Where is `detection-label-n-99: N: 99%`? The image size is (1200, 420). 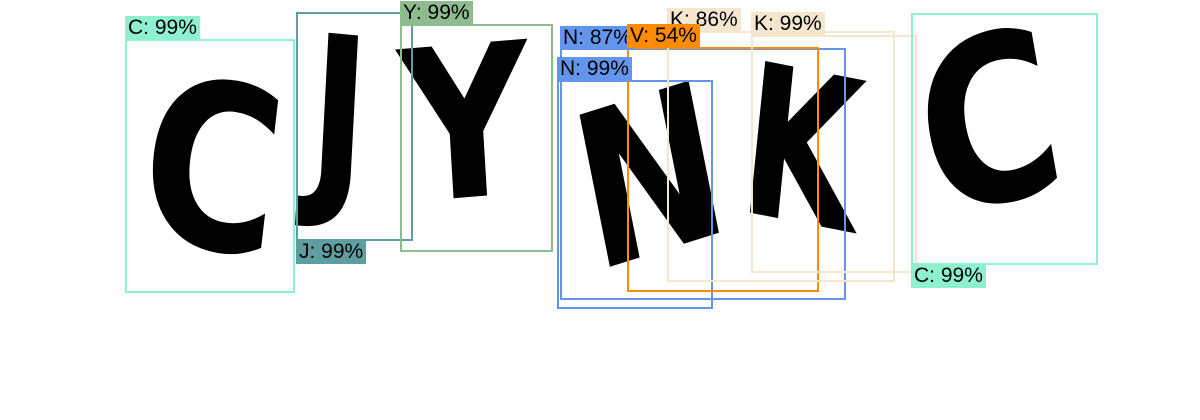 detection-label-n-99: N: 99% is located at coordinates (594, 69).